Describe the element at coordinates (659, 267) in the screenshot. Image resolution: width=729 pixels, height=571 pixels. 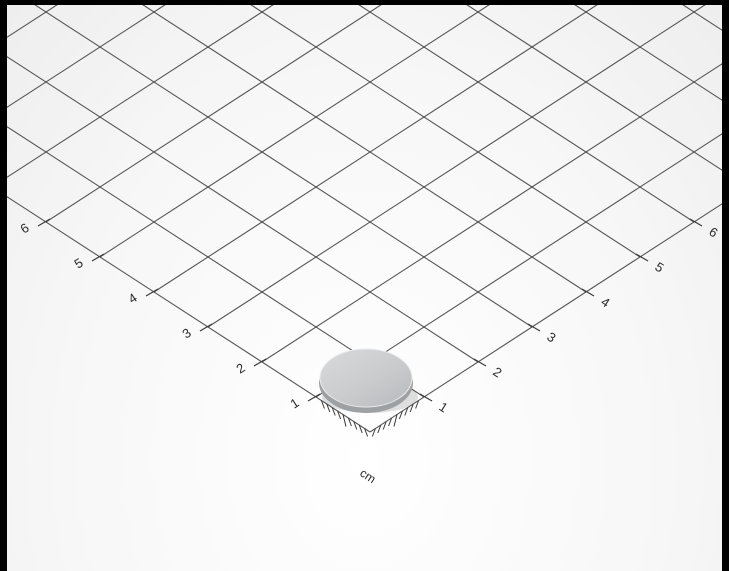
I see `right-axis-label: 5` at that location.